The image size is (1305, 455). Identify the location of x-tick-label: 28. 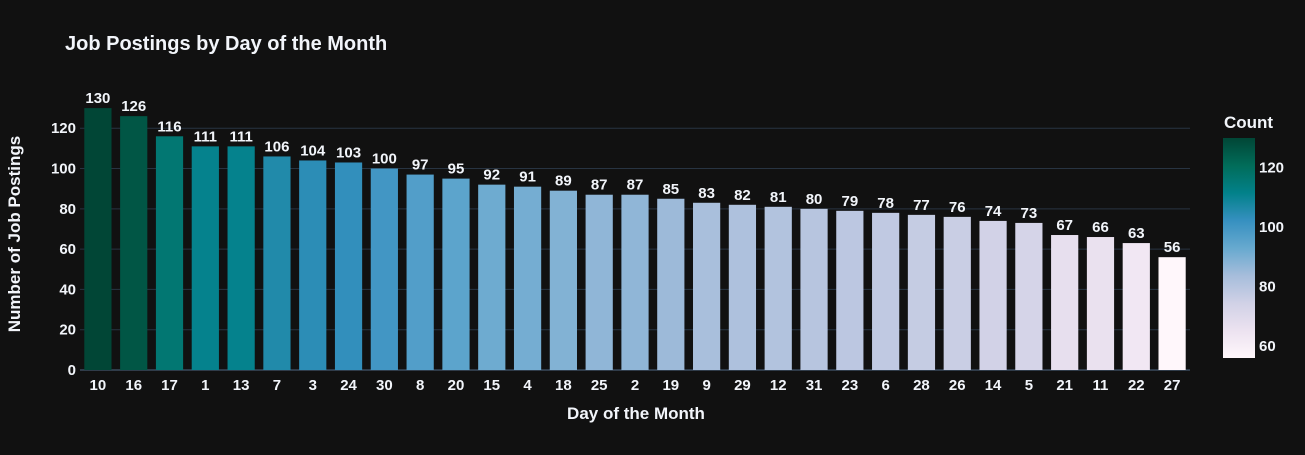
(921, 385).